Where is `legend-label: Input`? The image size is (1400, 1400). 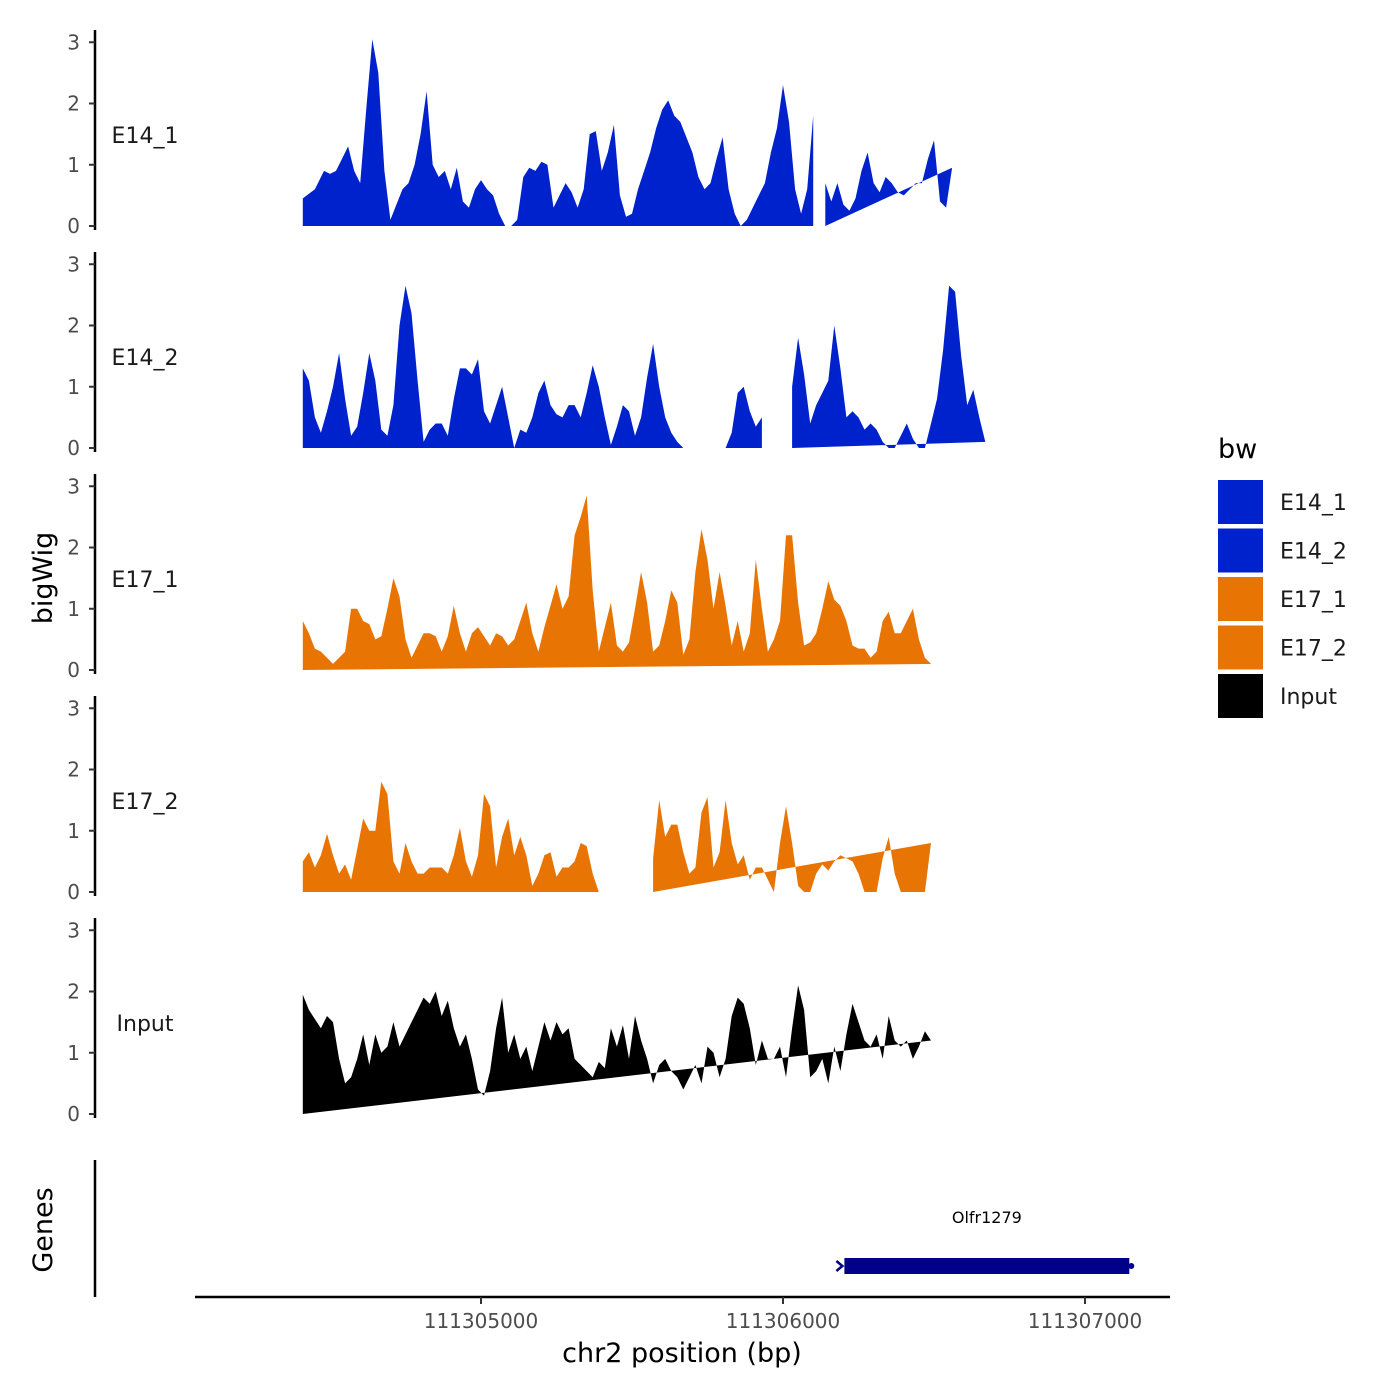
legend-label: Input is located at coordinates (1308, 697).